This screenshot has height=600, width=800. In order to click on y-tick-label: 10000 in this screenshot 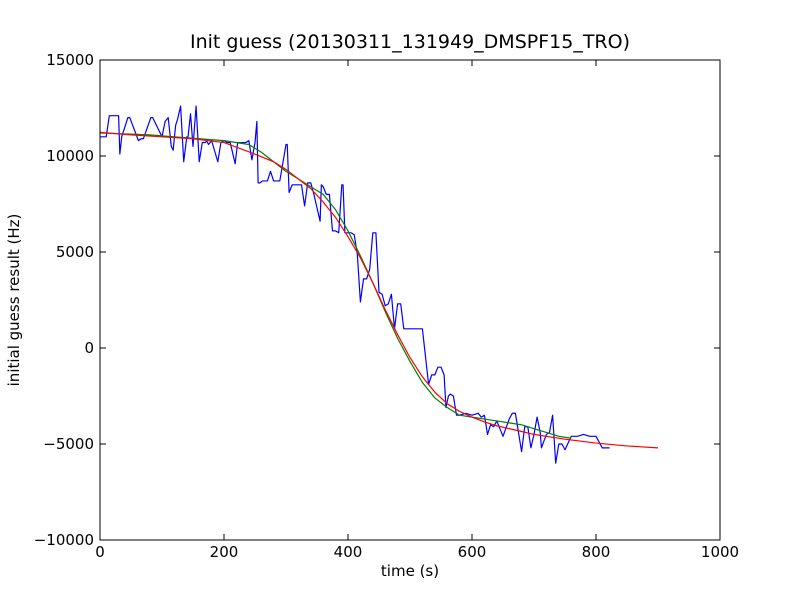, I will do `click(70, 156)`.